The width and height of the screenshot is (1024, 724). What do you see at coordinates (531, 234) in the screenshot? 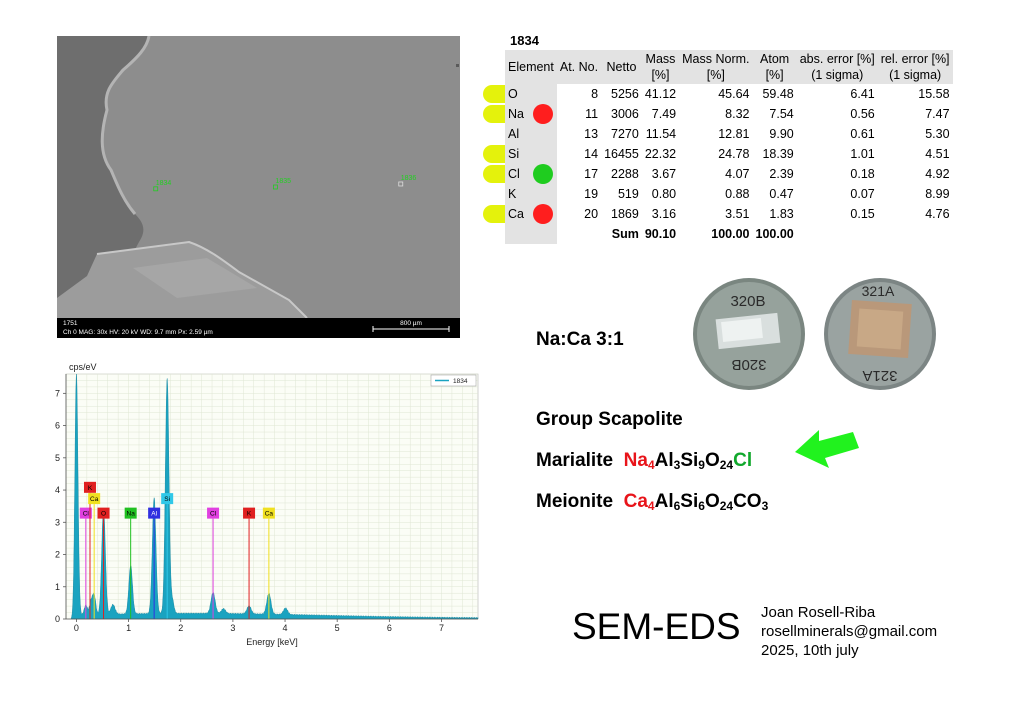
I see `sum-el` at bounding box center [531, 234].